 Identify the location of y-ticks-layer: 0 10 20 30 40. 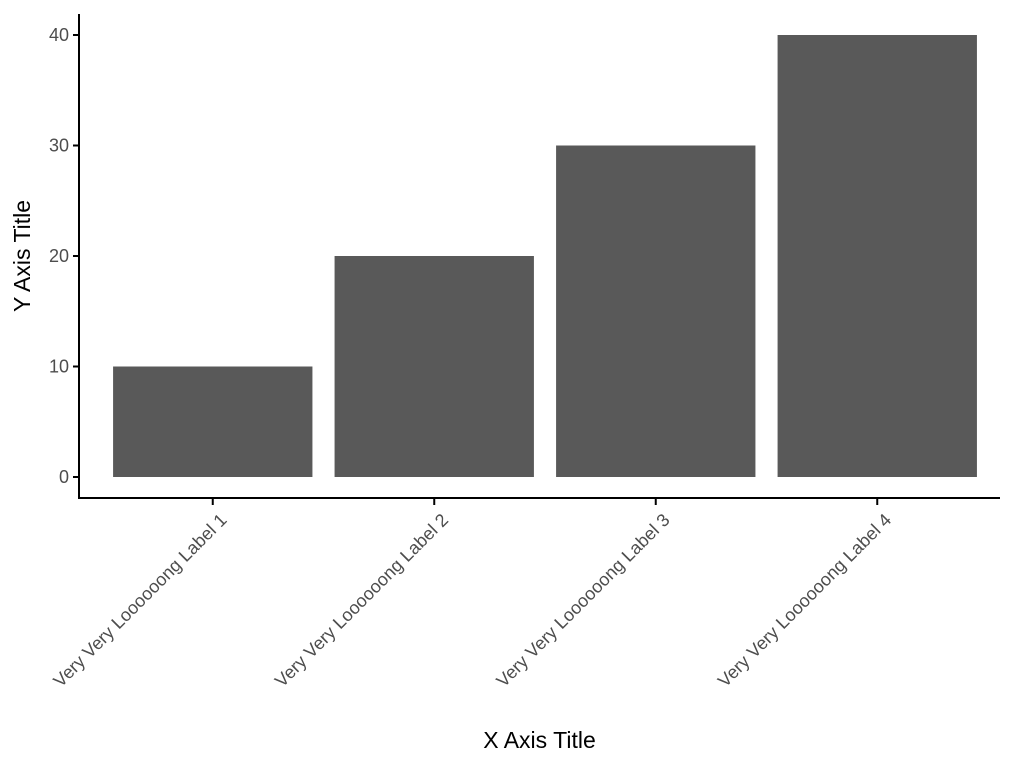
(64, 256).